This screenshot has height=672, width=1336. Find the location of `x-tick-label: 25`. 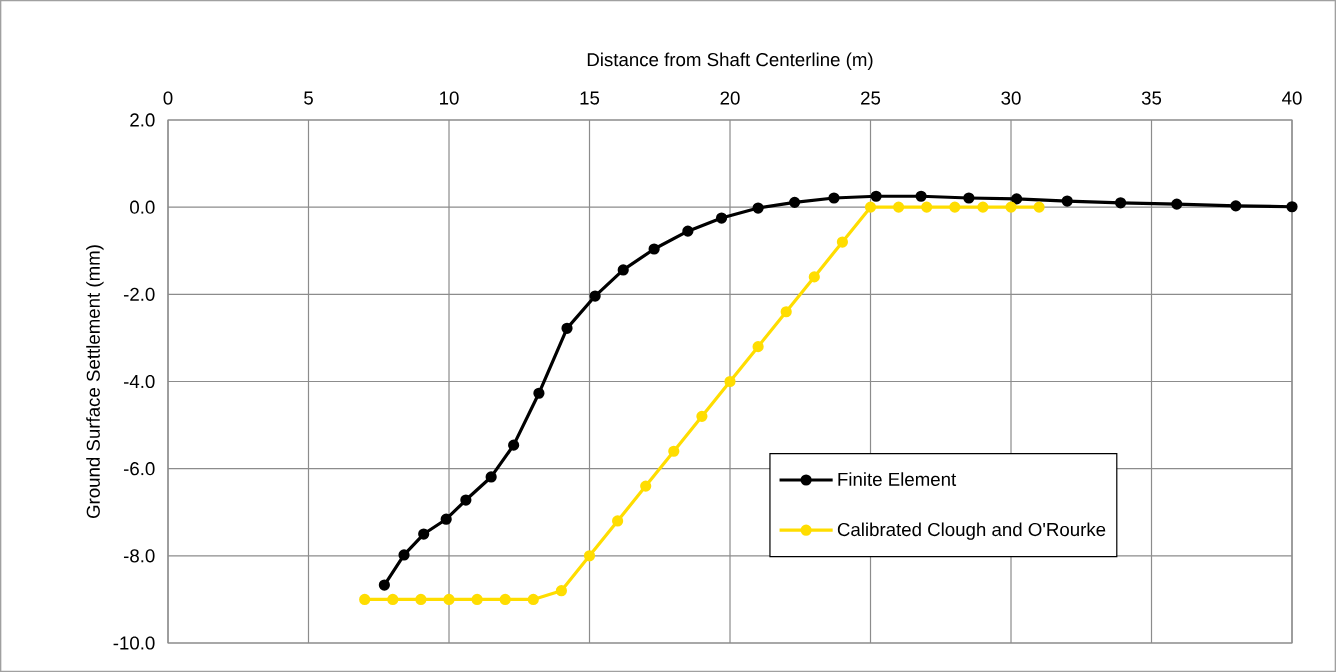

x-tick-label: 25 is located at coordinates (871, 98).